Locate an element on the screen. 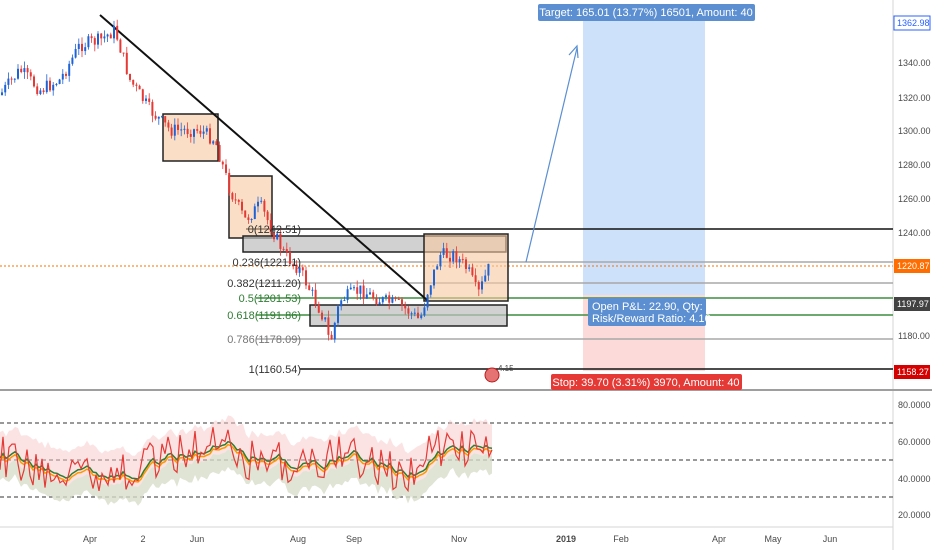 This screenshot has height=550, width=932. pnl-label-box is located at coordinates (647, 312).